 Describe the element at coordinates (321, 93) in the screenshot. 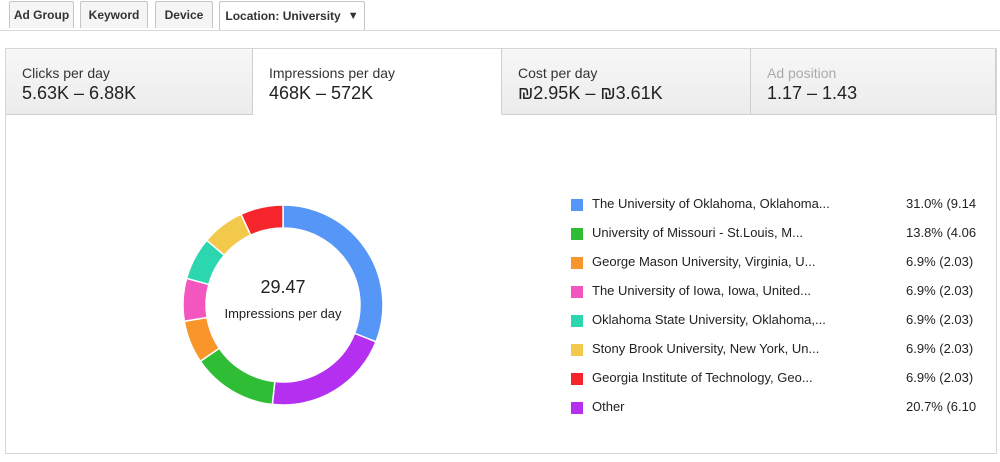

I see `metric-value: 468K – 572K` at that location.